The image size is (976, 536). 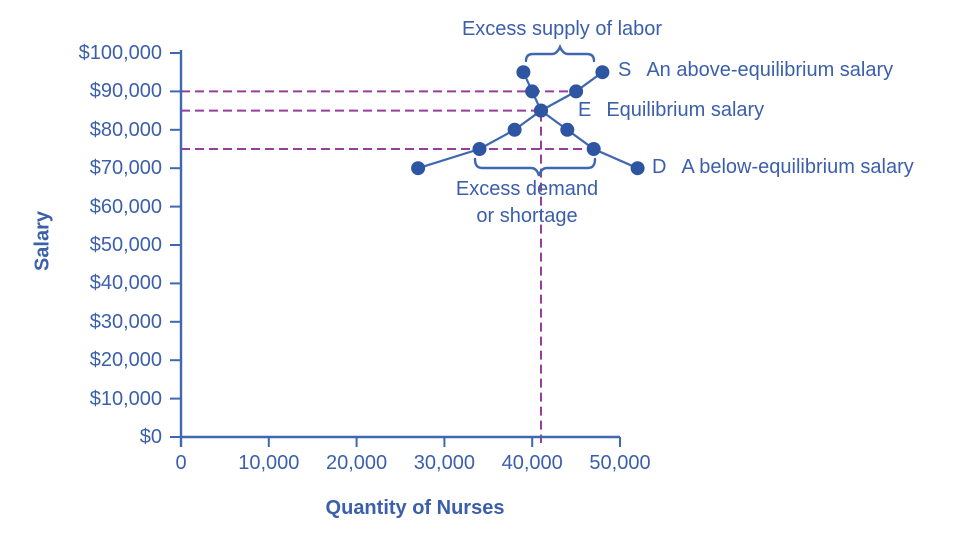 I want to click on excess-demand-brace, so click(x=535, y=167).